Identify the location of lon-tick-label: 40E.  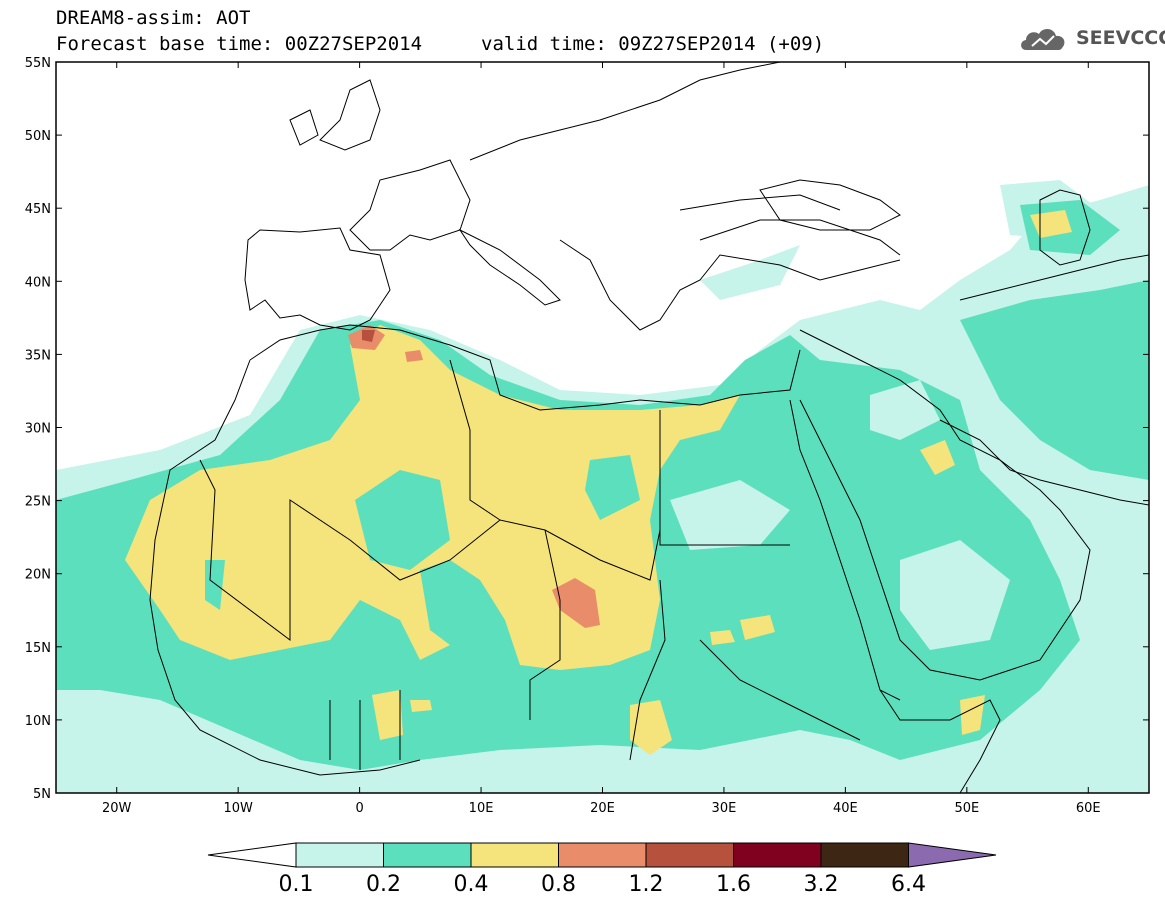
(845, 808).